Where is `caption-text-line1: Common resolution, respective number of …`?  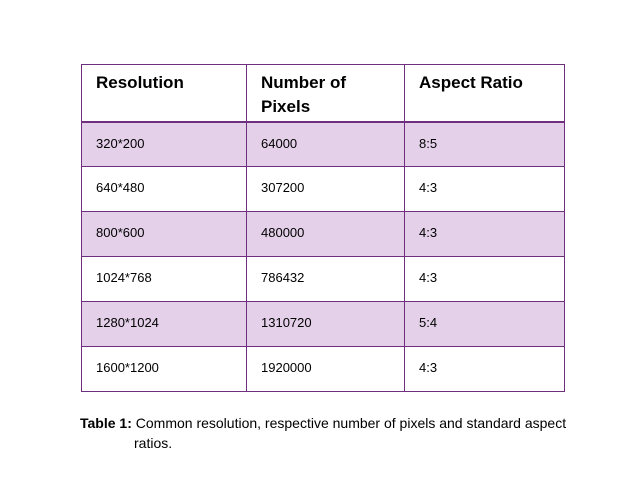
caption-text-line1: Common resolution, respective number of … is located at coordinates (349, 423).